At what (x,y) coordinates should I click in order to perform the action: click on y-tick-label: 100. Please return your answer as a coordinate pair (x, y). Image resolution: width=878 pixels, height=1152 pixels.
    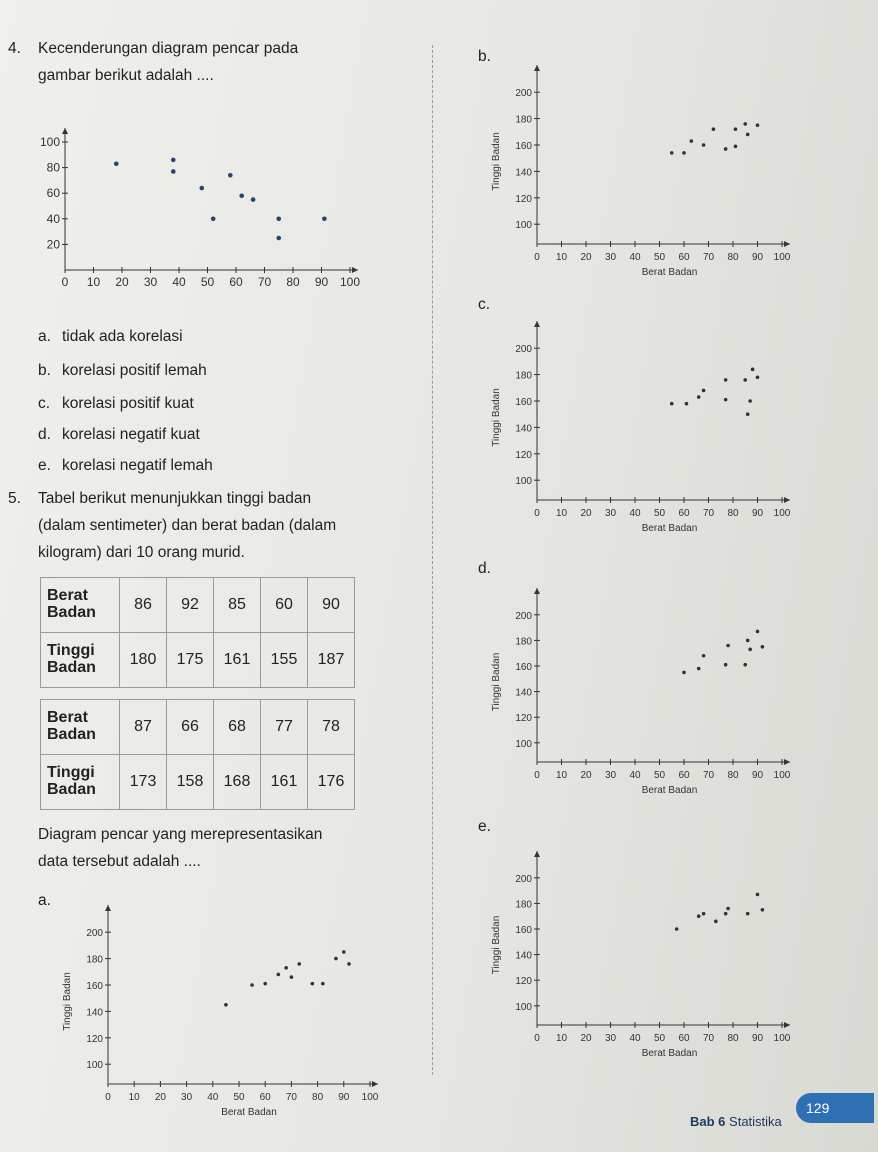
    Looking at the image, I should click on (94, 1065).